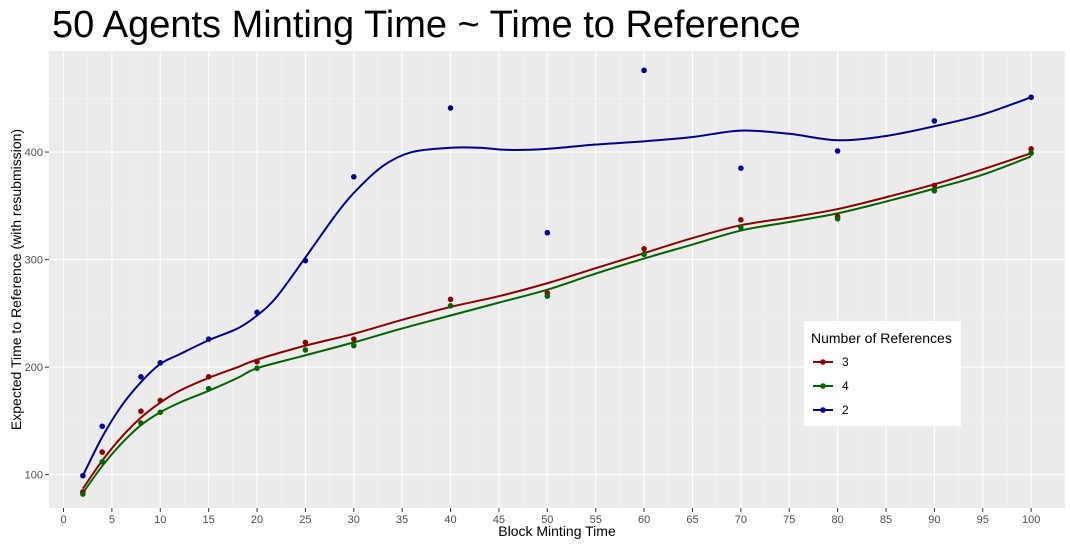  I want to click on x-tick-label: 50, so click(547, 520).